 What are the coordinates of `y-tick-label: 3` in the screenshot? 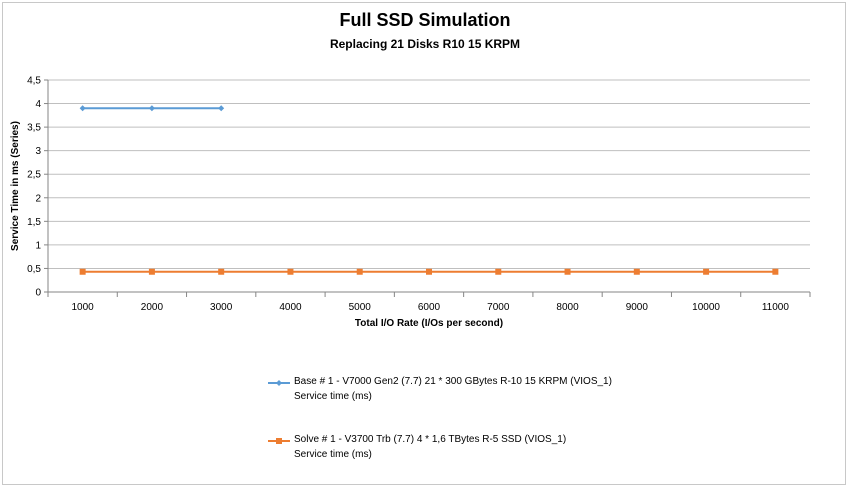 It's located at (38, 151).